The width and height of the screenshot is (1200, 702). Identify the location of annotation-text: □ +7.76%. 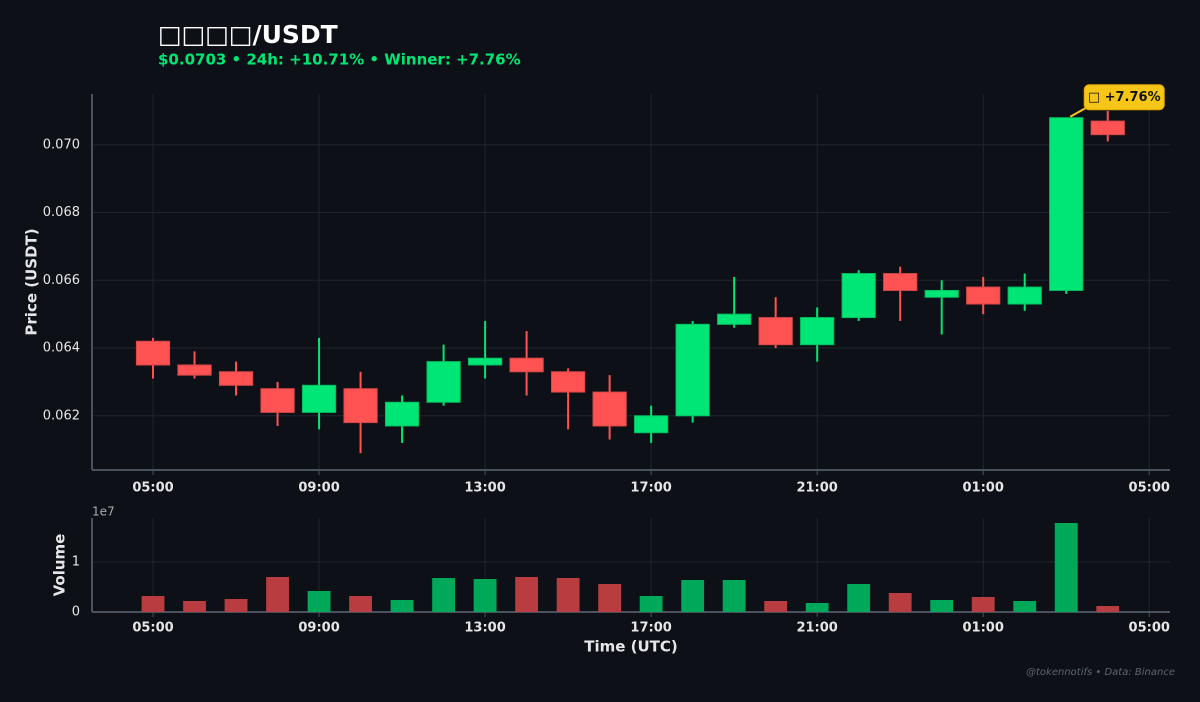
(1124, 97).